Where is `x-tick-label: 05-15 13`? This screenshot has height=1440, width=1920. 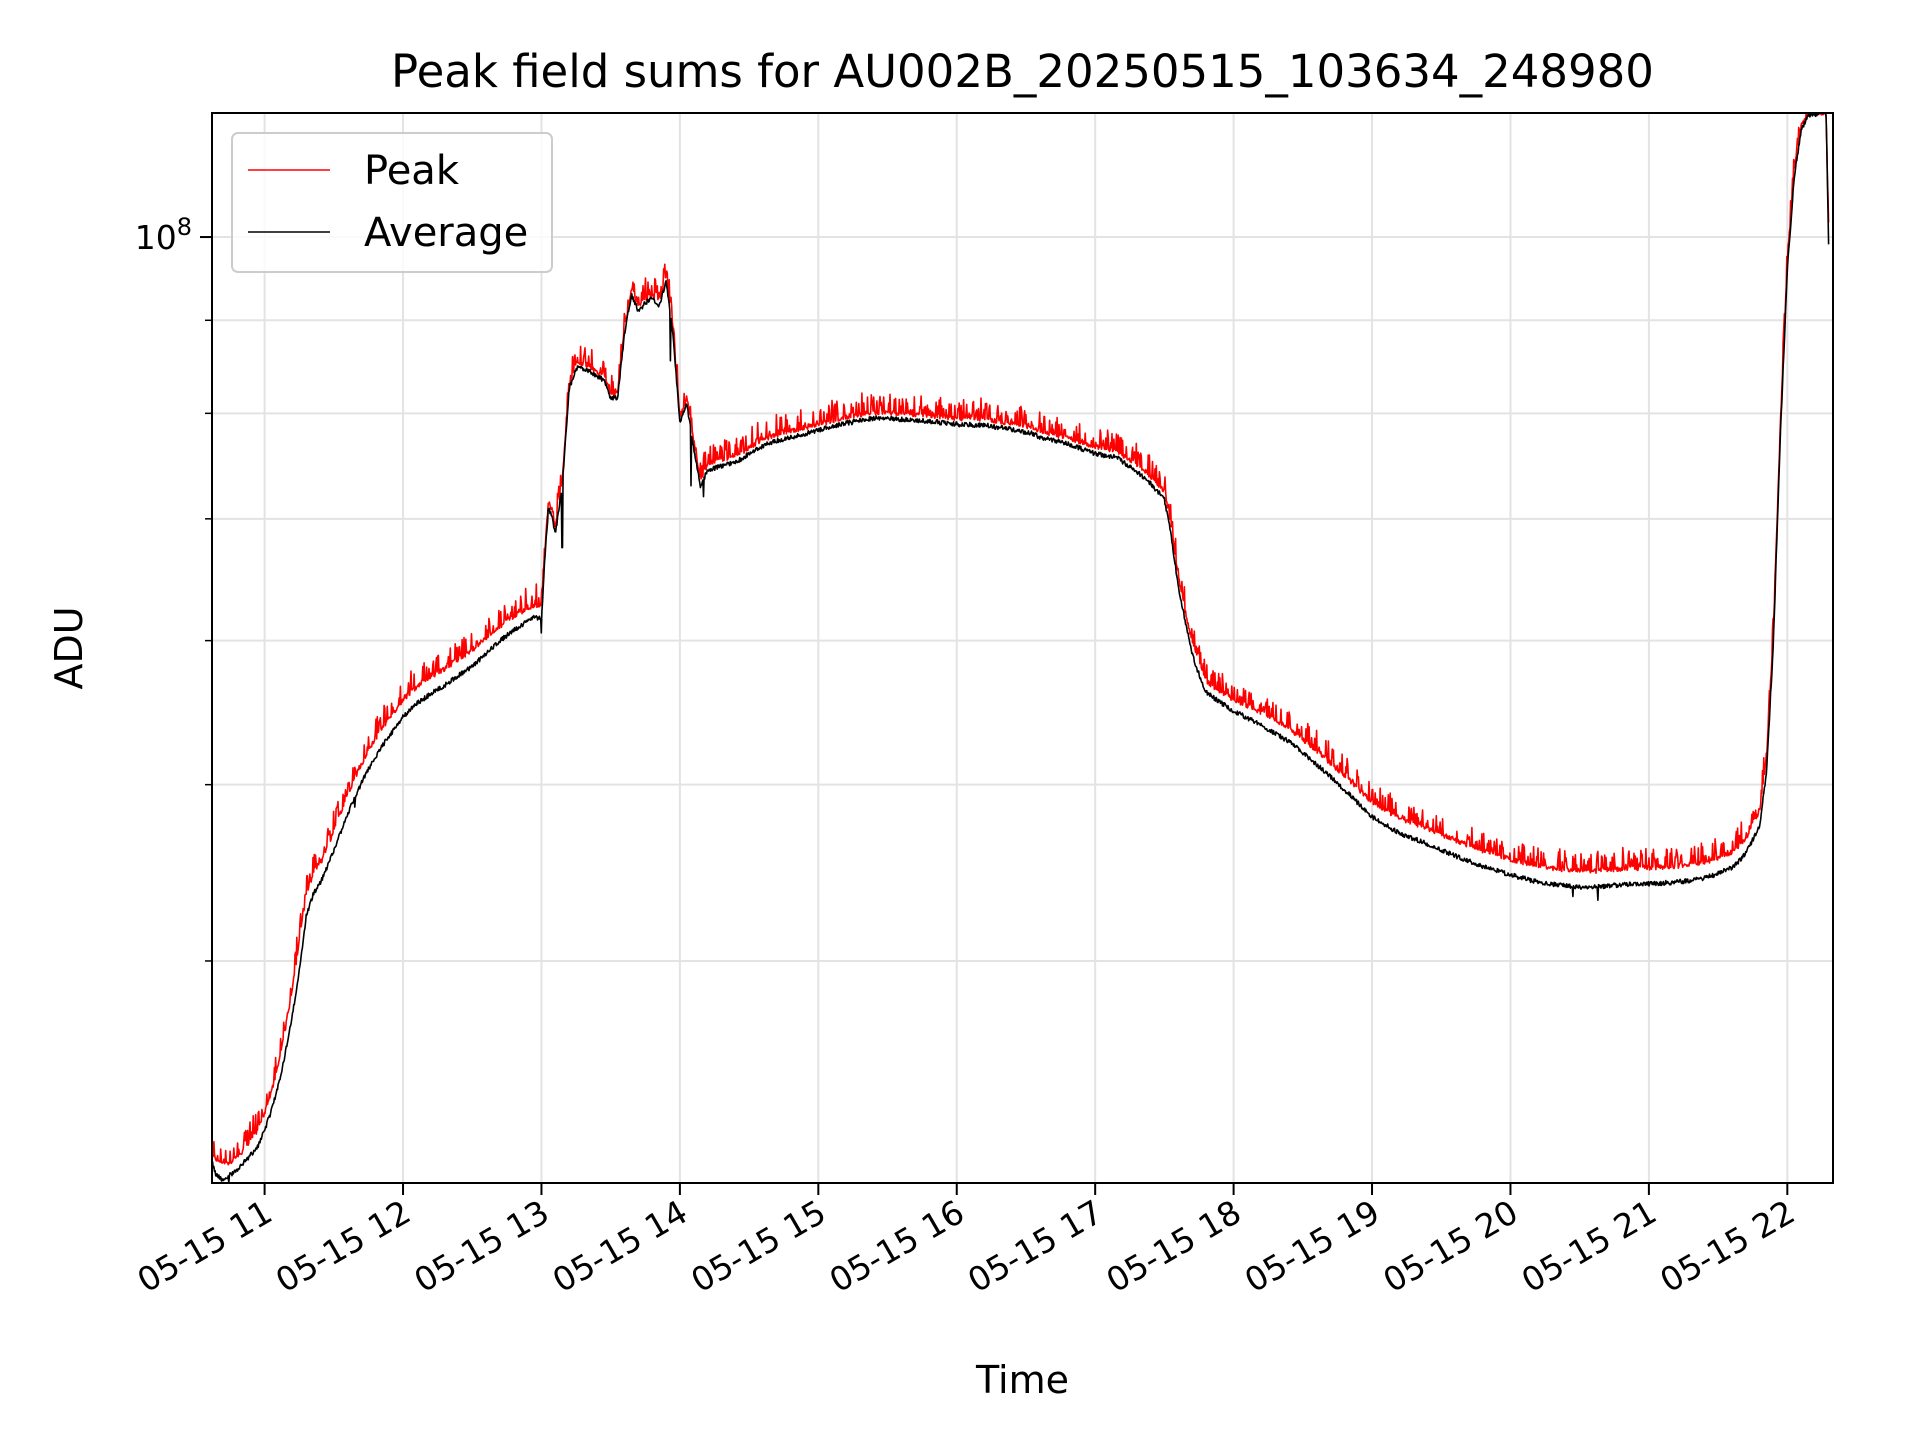
x-tick-label: 05-15 13 is located at coordinates (481, 1246).